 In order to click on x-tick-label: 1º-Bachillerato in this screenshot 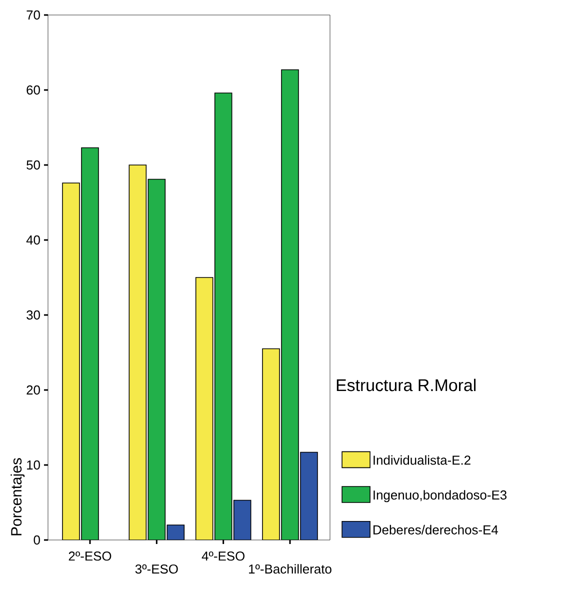, I will do `click(290, 569)`.